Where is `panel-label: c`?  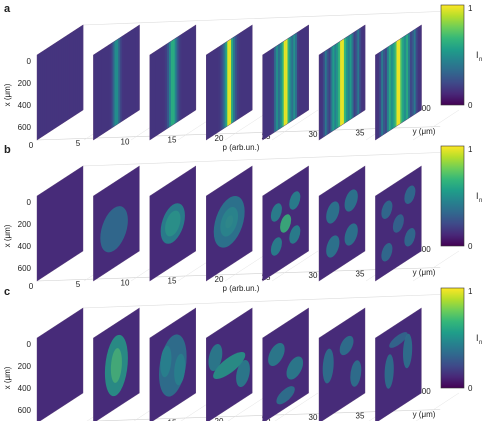
panel-label: c is located at coordinates (7, 292).